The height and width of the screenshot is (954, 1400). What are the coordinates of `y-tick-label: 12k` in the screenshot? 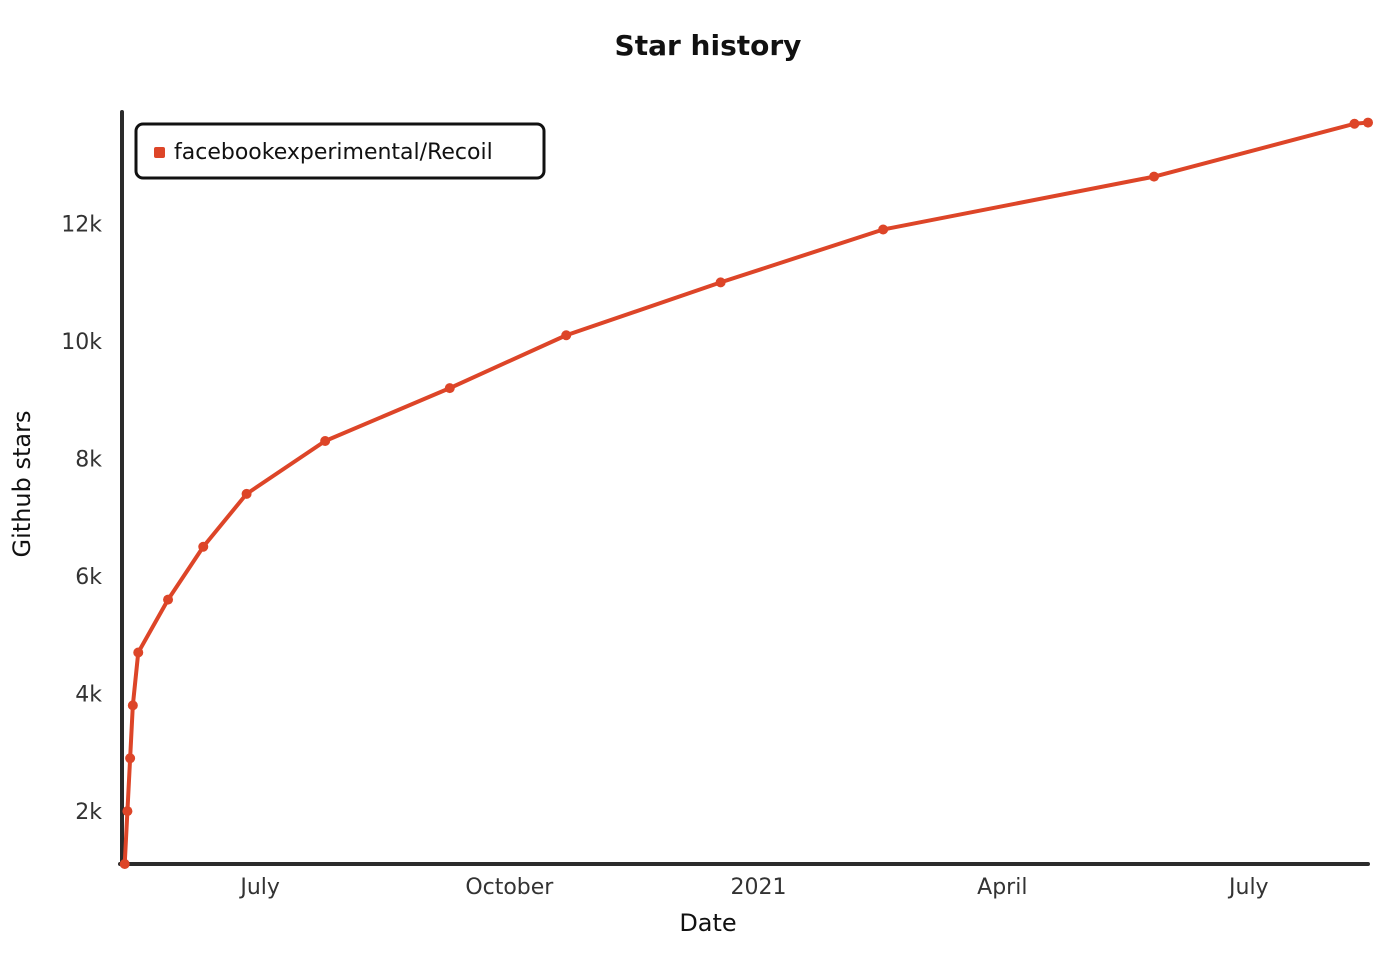 It's located at (81, 225).